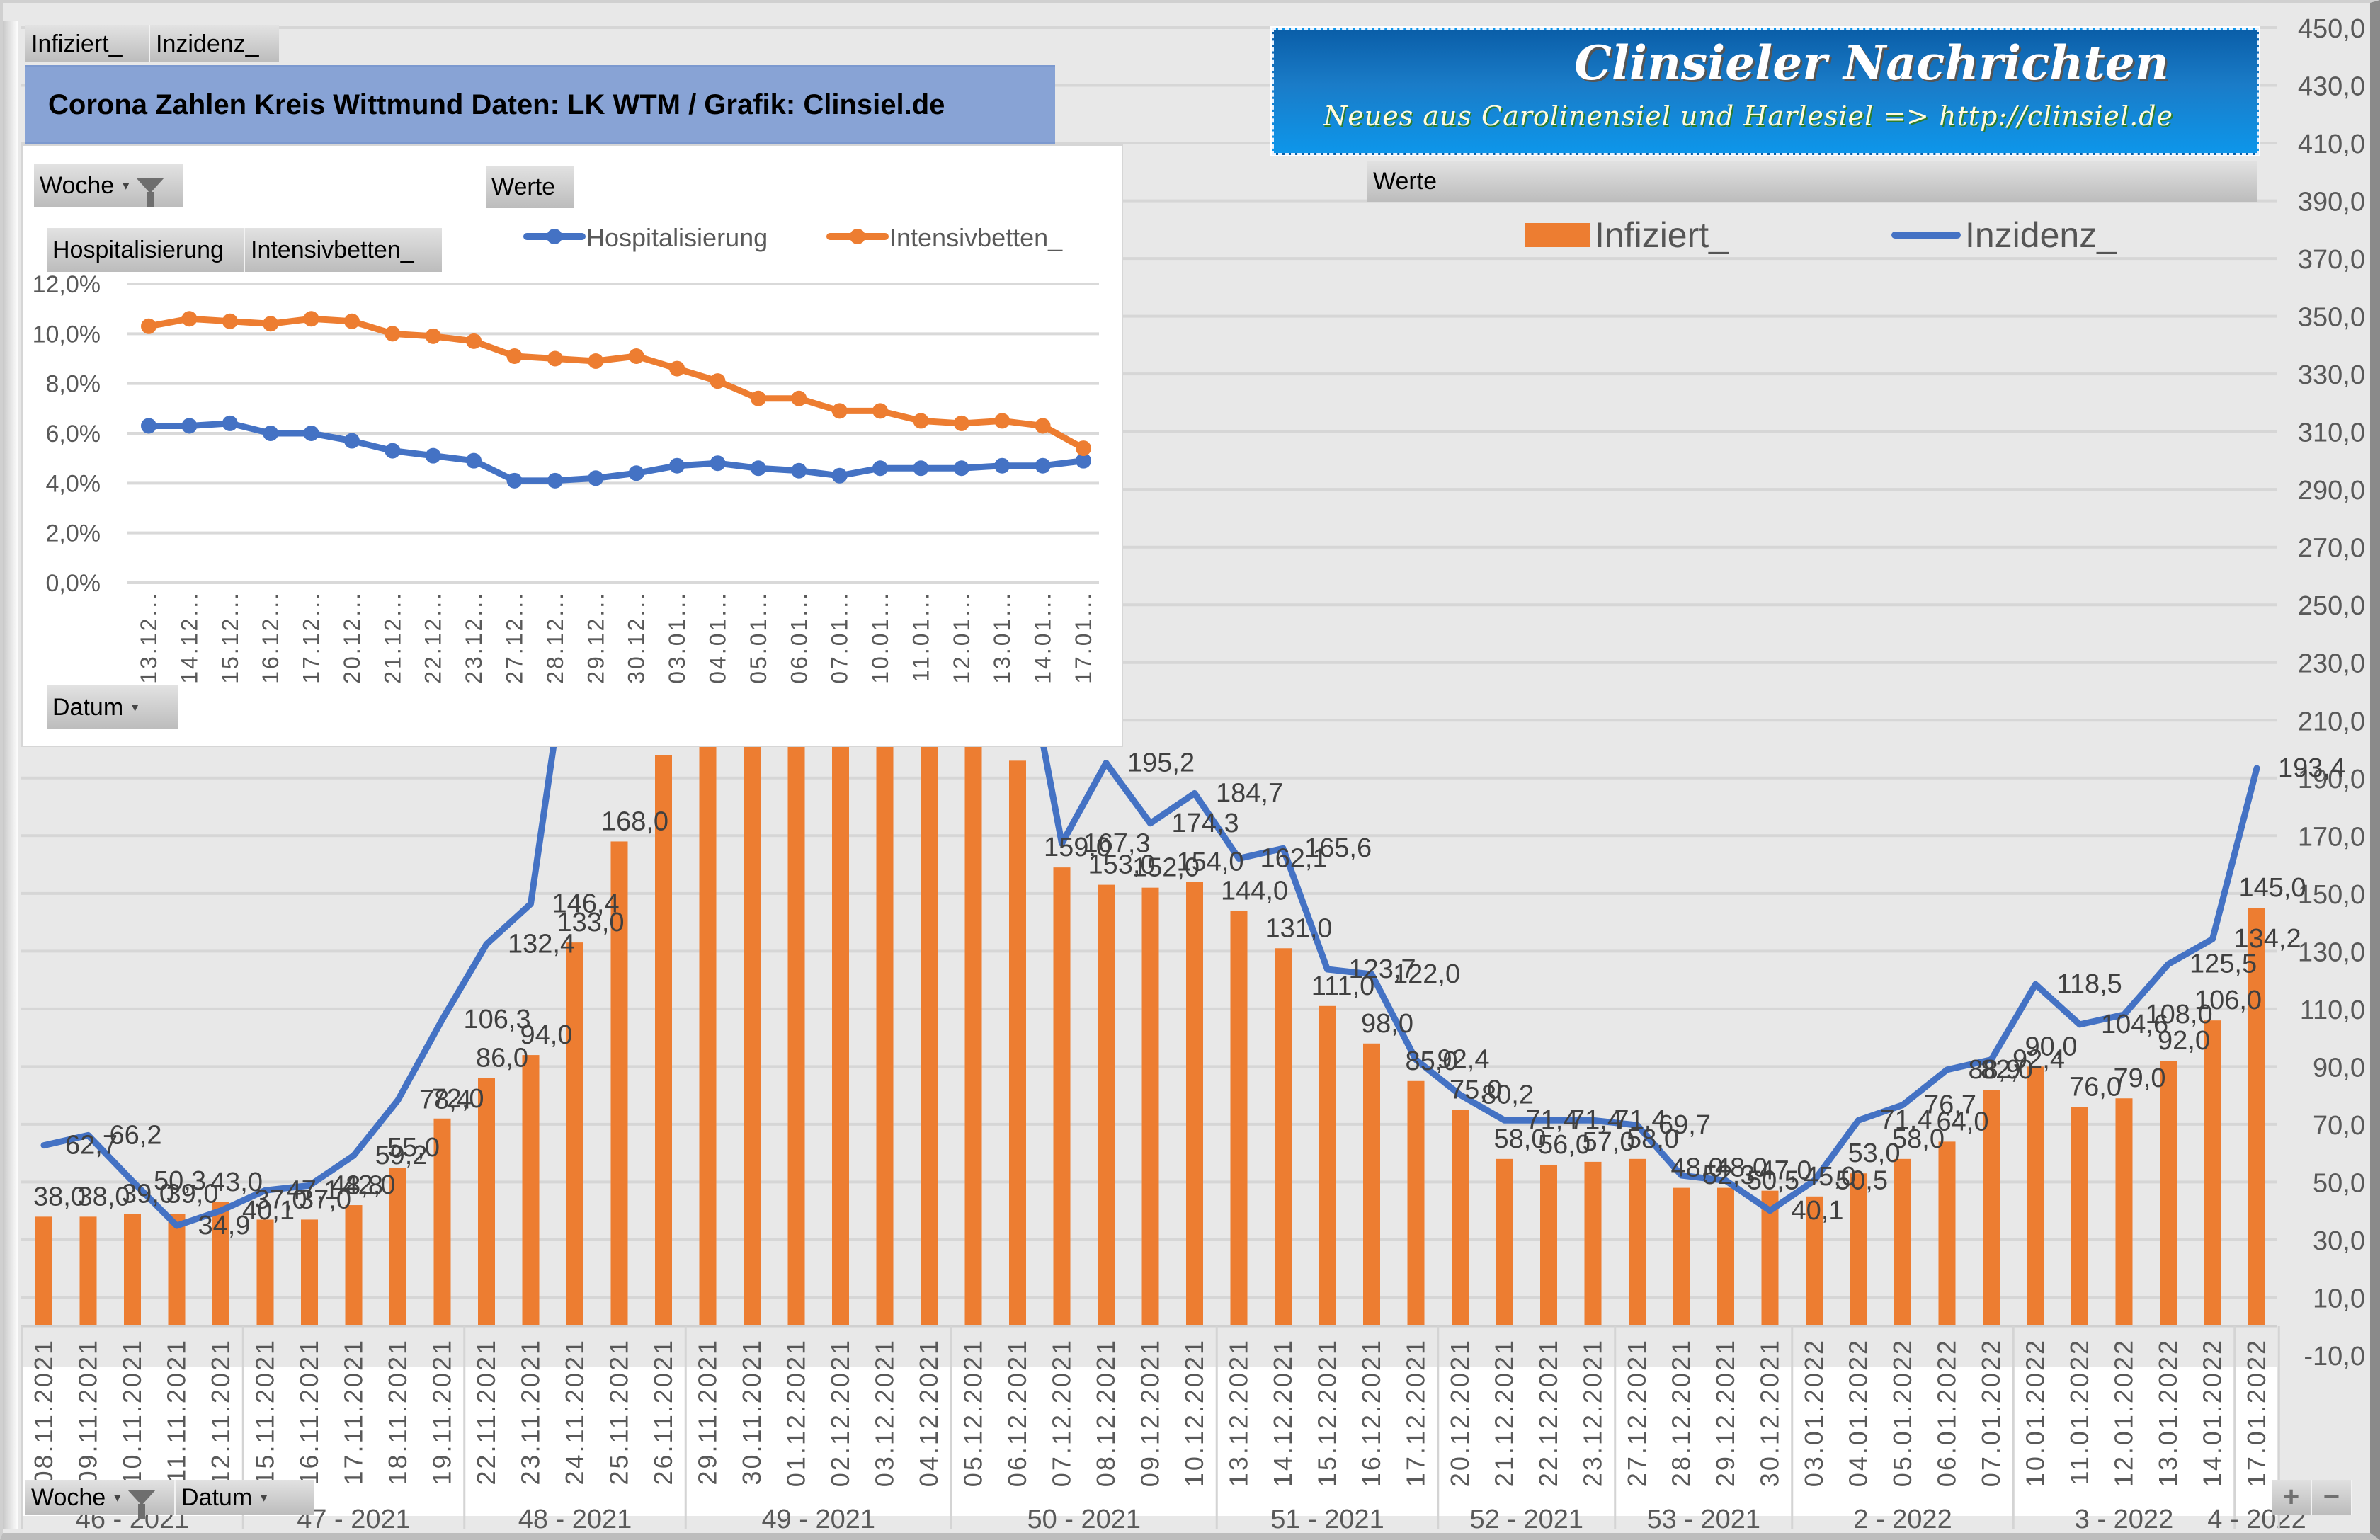 Image resolution: width=2380 pixels, height=1540 pixels. I want to click on inset-y-tick-label: 2,0%, so click(73, 534).